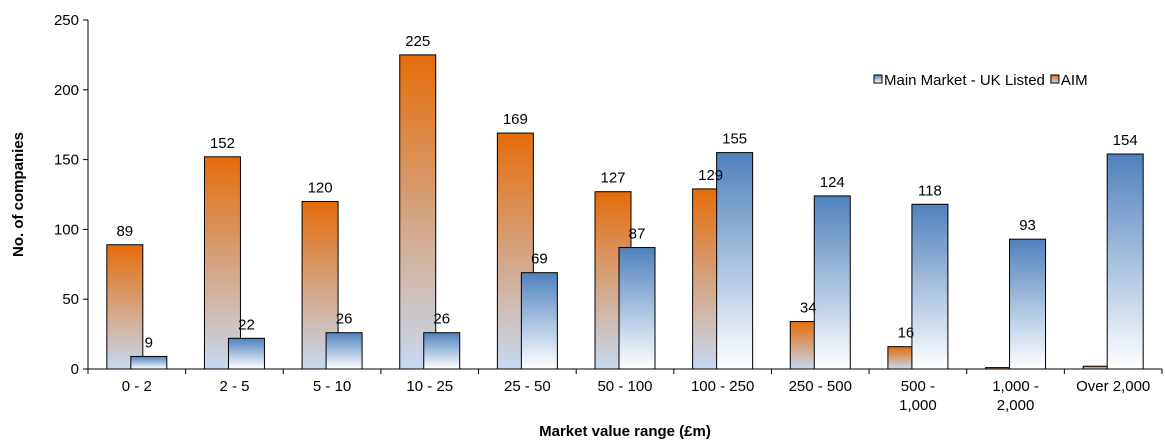  I want to click on data-label: 22, so click(246, 324).